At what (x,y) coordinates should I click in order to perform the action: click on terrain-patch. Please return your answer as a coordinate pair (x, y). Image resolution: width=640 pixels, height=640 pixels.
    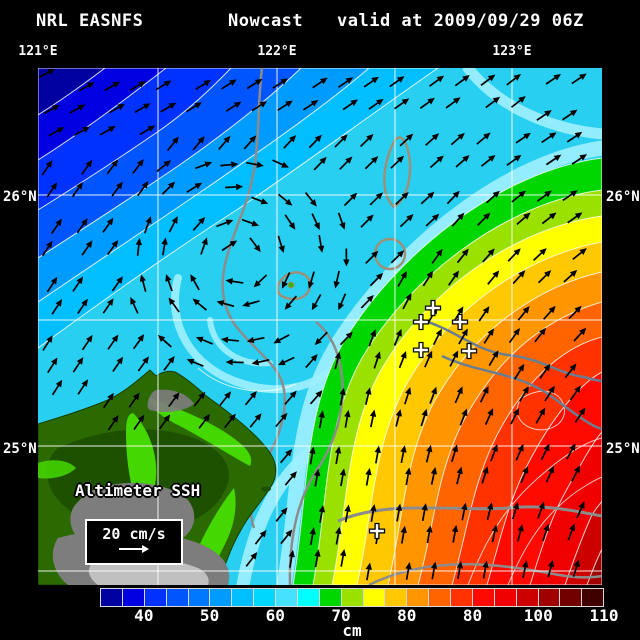
    Looking at the image, I should click on (200, 432).